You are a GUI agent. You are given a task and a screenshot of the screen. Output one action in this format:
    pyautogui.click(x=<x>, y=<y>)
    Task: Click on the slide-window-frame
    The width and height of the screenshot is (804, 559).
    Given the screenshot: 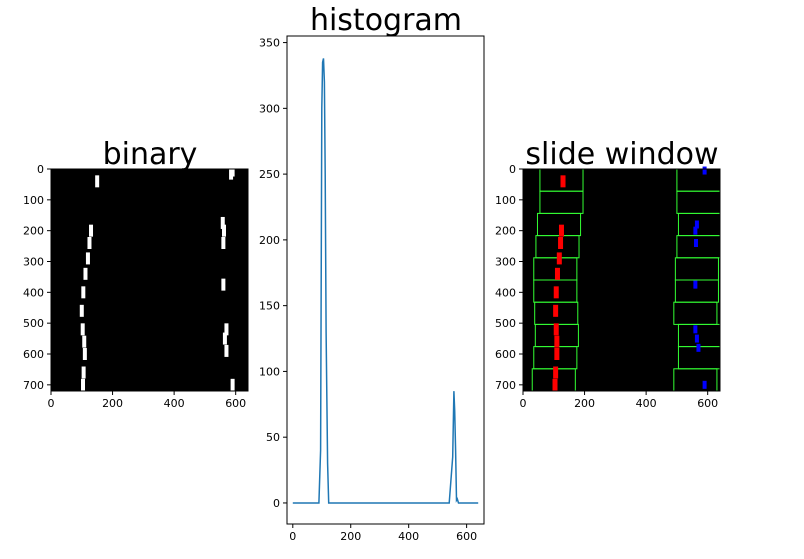 What is the action you would take?
    pyautogui.click(x=621, y=280)
    